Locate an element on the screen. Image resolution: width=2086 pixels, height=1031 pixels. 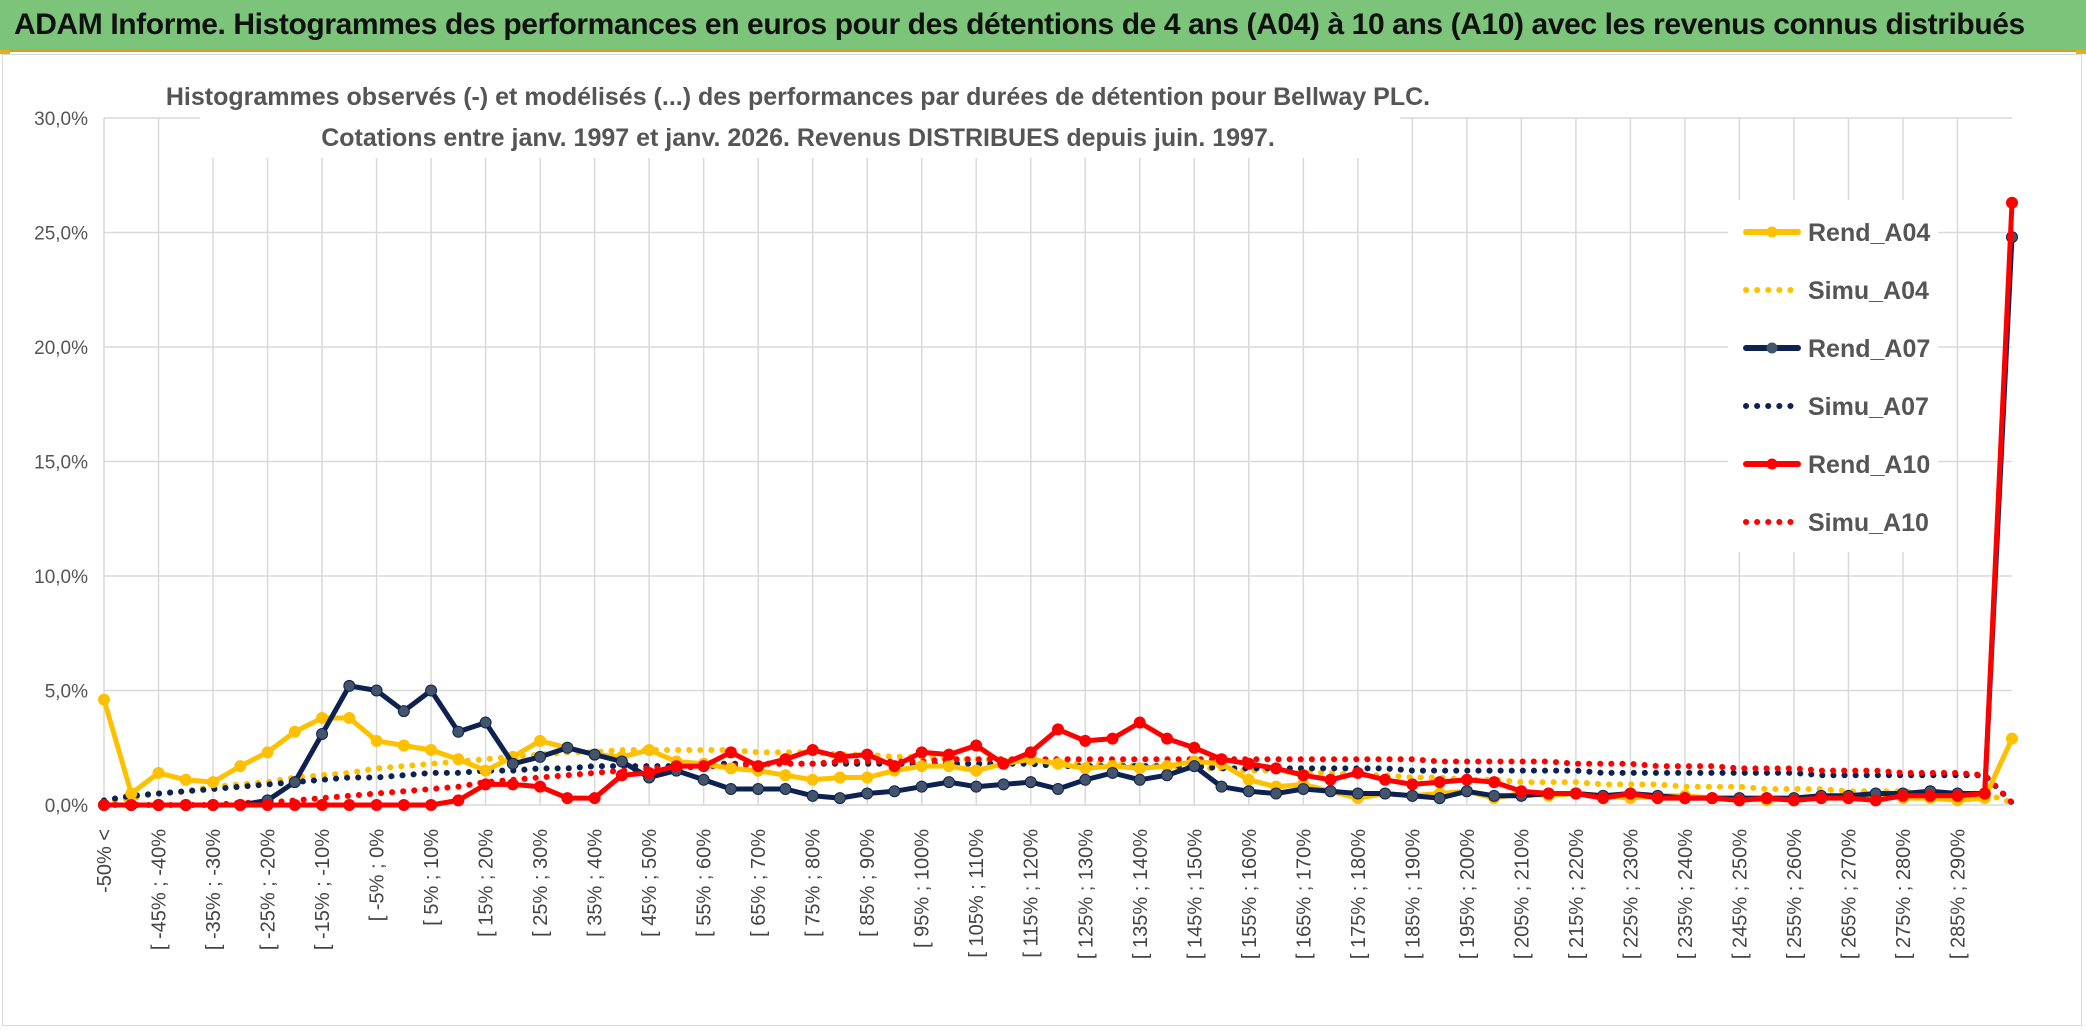
chart-title-box is located at coordinates (800, 117).